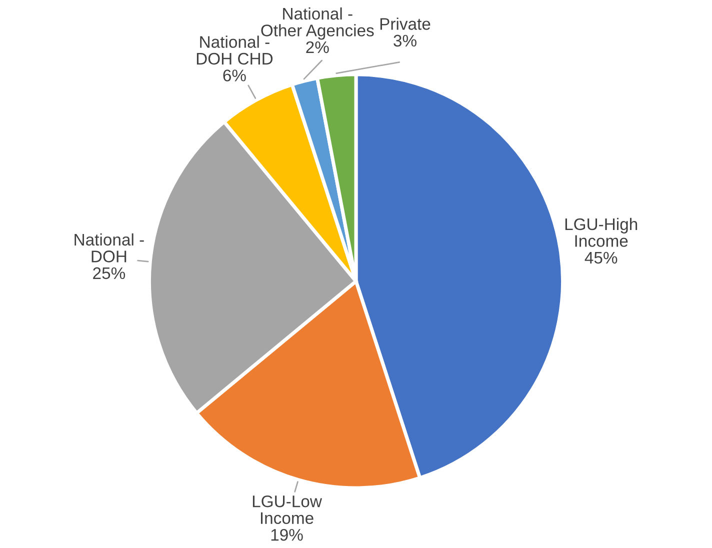 Image resolution: width=712 pixels, height=548 pixels. What do you see at coordinates (109, 273) in the screenshot?
I see `data-label: 25%` at bounding box center [109, 273].